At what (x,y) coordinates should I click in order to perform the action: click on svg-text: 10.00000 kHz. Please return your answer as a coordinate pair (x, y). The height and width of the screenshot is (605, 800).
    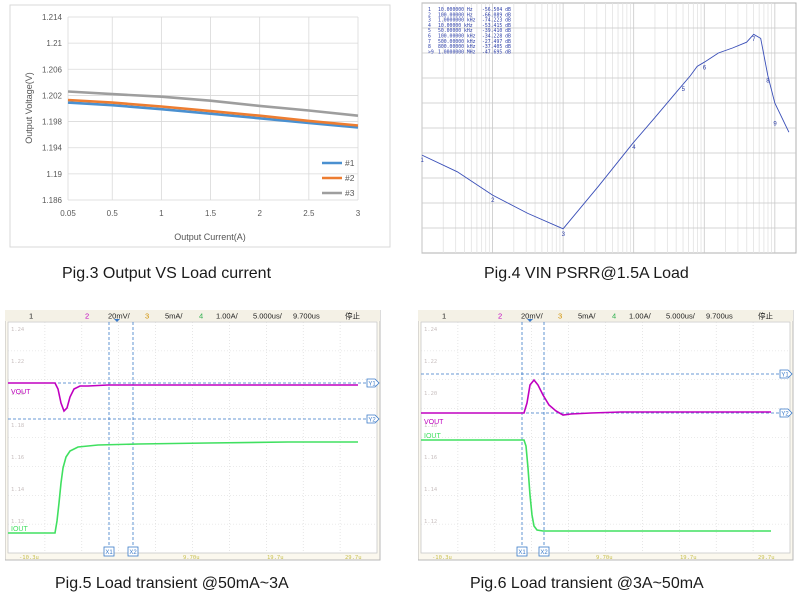
    Looking at the image, I should click on (455, 26).